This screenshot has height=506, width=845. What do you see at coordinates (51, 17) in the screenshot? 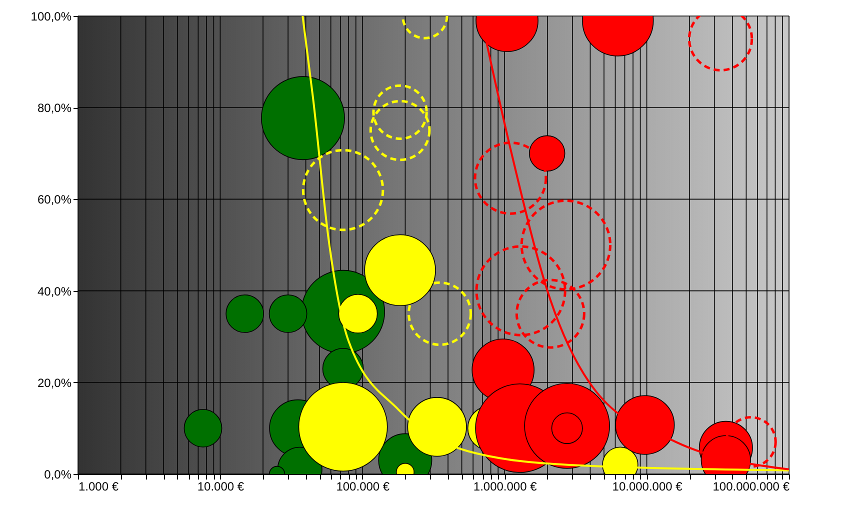
I see `y-tick-label: 100,0%` at bounding box center [51, 17].